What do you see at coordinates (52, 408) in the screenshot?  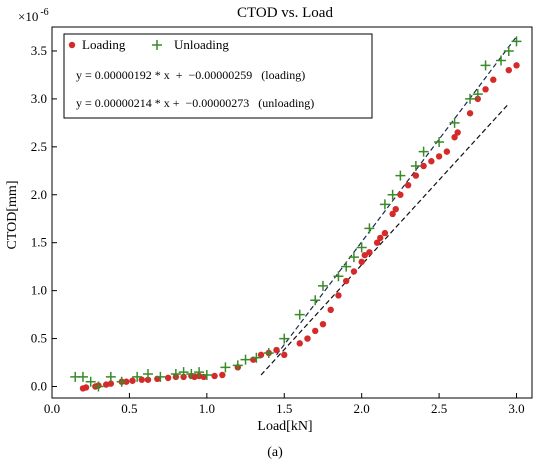 I see `x-tick-label: 0.0` at bounding box center [52, 408].